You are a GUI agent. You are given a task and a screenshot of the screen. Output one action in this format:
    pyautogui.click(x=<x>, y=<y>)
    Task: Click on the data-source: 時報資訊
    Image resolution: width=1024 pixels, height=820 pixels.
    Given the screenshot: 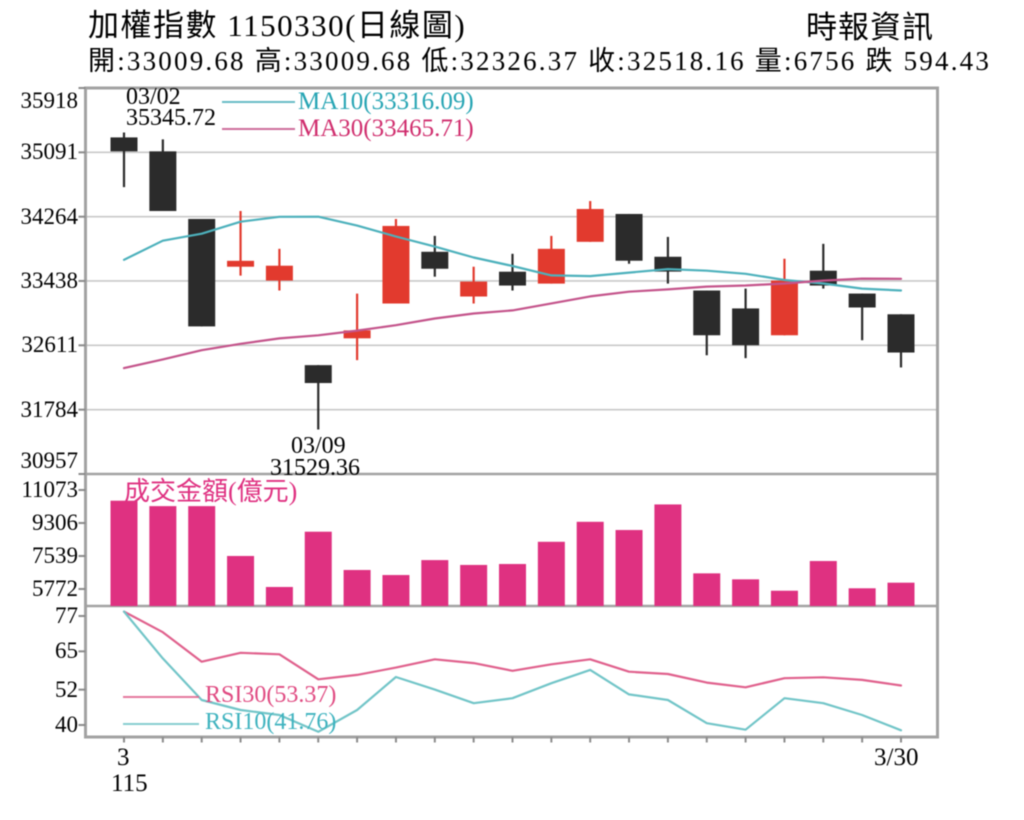 What is the action you would take?
    pyautogui.click(x=870, y=27)
    